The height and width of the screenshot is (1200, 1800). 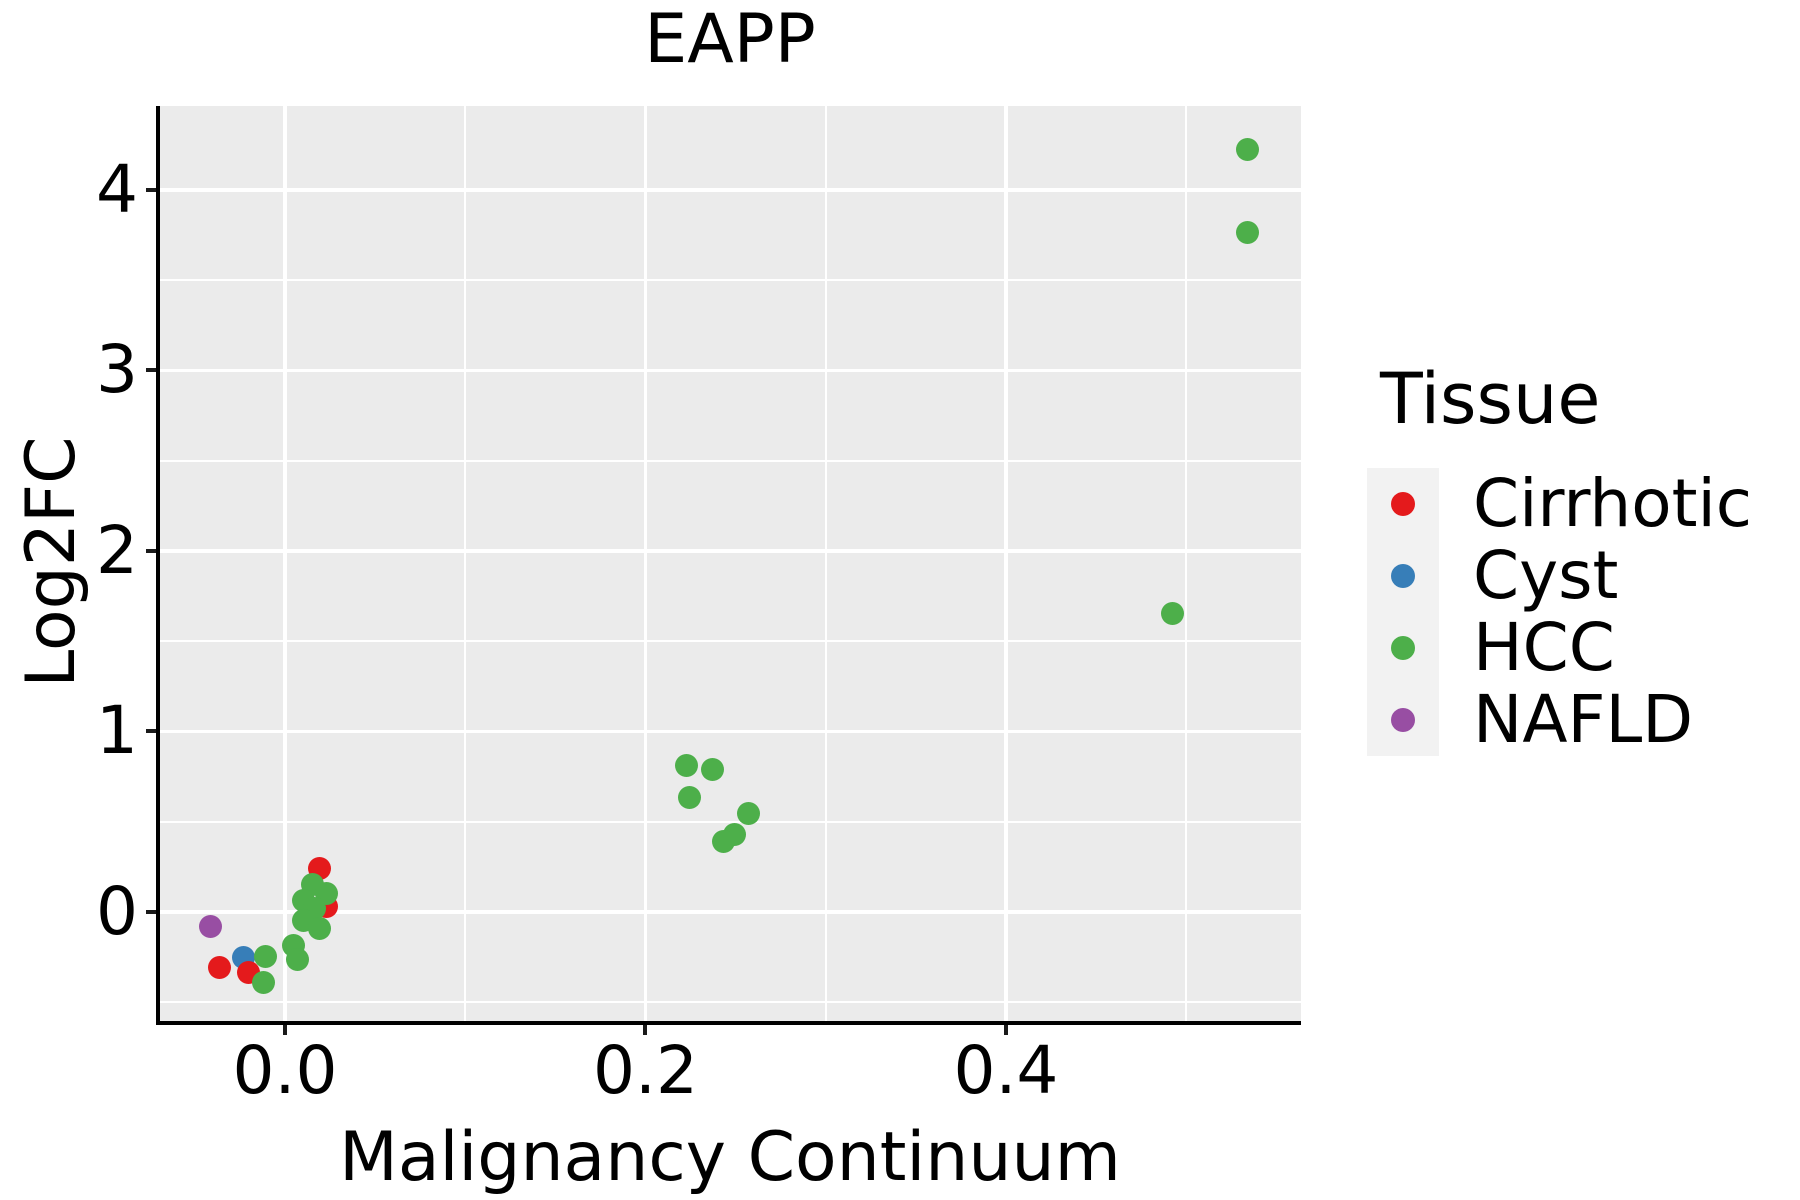 I want to click on legend-item-nafld: NAFLD, so click(x=1559, y=720).